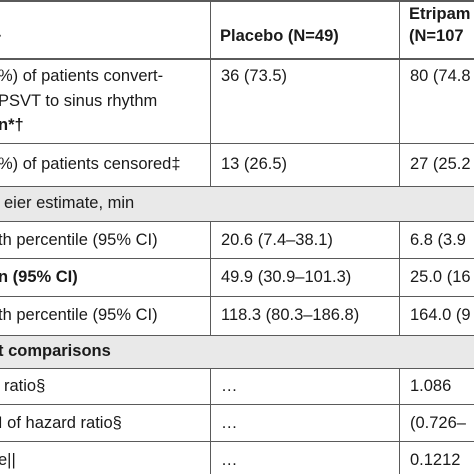  What do you see at coordinates (8, 460) in the screenshot?
I see `p-value-label: e||` at bounding box center [8, 460].